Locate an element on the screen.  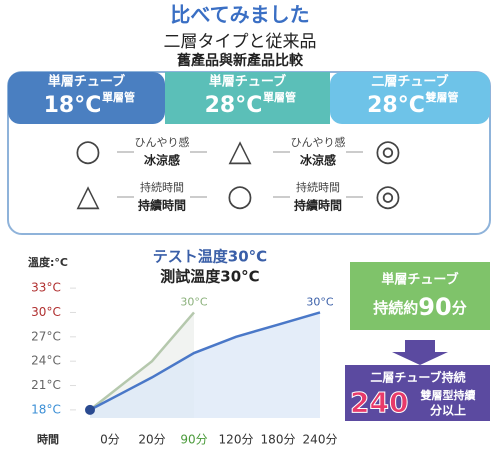
callout-text: 雙層型持續 is located at coordinates (448, 395).